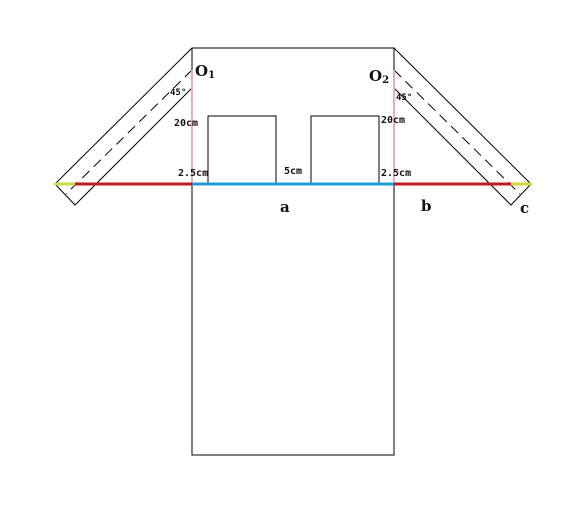 The width and height of the screenshot is (581, 509). Describe the element at coordinates (393, 120) in the screenshot. I see `label-height-right: 20cm` at that location.